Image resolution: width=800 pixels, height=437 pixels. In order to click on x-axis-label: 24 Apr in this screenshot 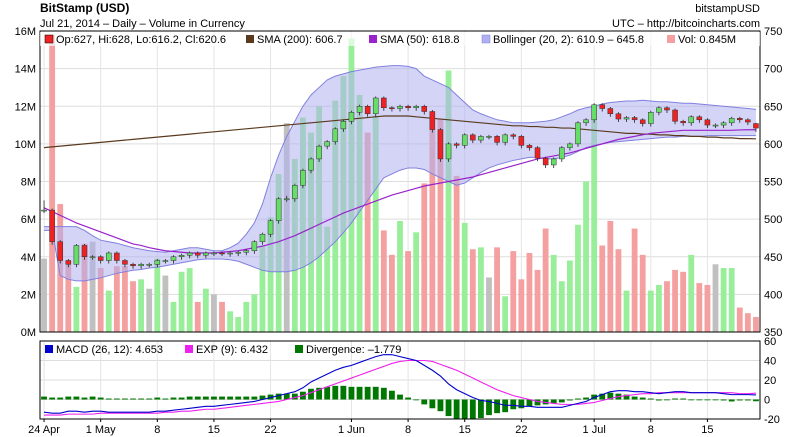, I will do `click(44, 430)`.